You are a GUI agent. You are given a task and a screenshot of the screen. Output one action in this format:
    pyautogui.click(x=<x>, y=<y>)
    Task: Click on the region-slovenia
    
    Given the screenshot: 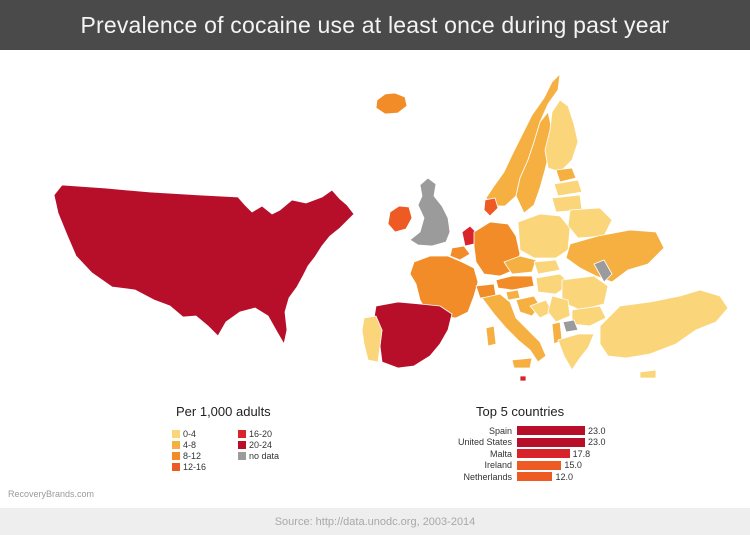 What is the action you would take?
    pyautogui.click(x=513, y=295)
    